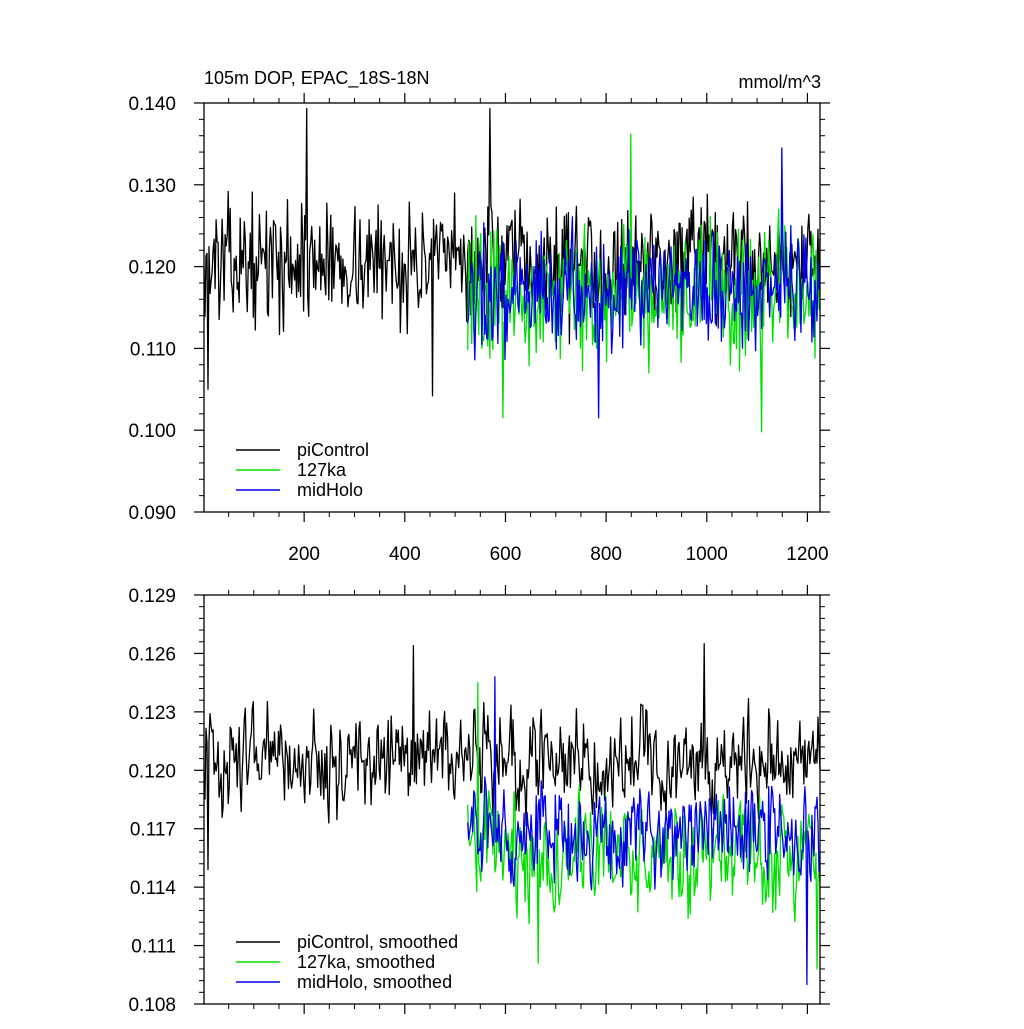 Image resolution: width=1024 pixels, height=1029 pixels. Describe the element at coordinates (152, 104) in the screenshot. I see `y-tick-label: 0.140` at that location.